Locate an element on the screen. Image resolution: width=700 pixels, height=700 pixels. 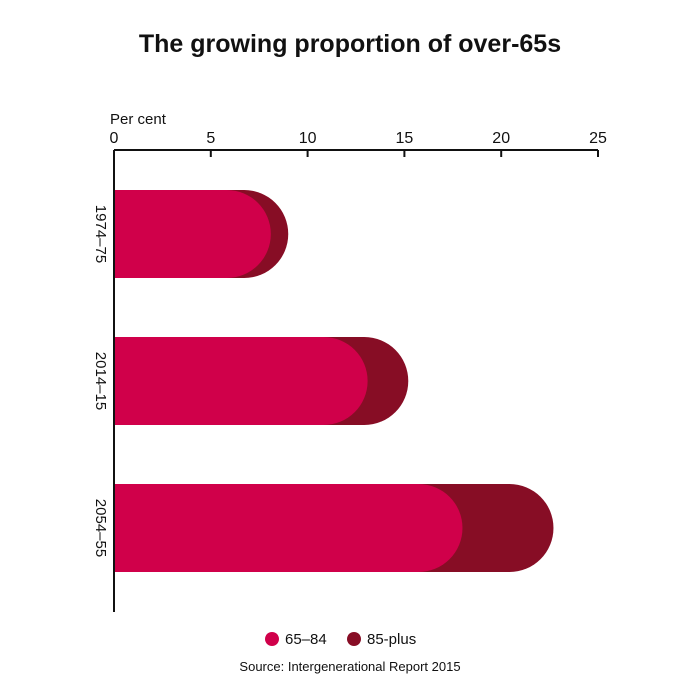
category-labels: 1974–75 2014–15 2054–55 is located at coordinates (100, 381).